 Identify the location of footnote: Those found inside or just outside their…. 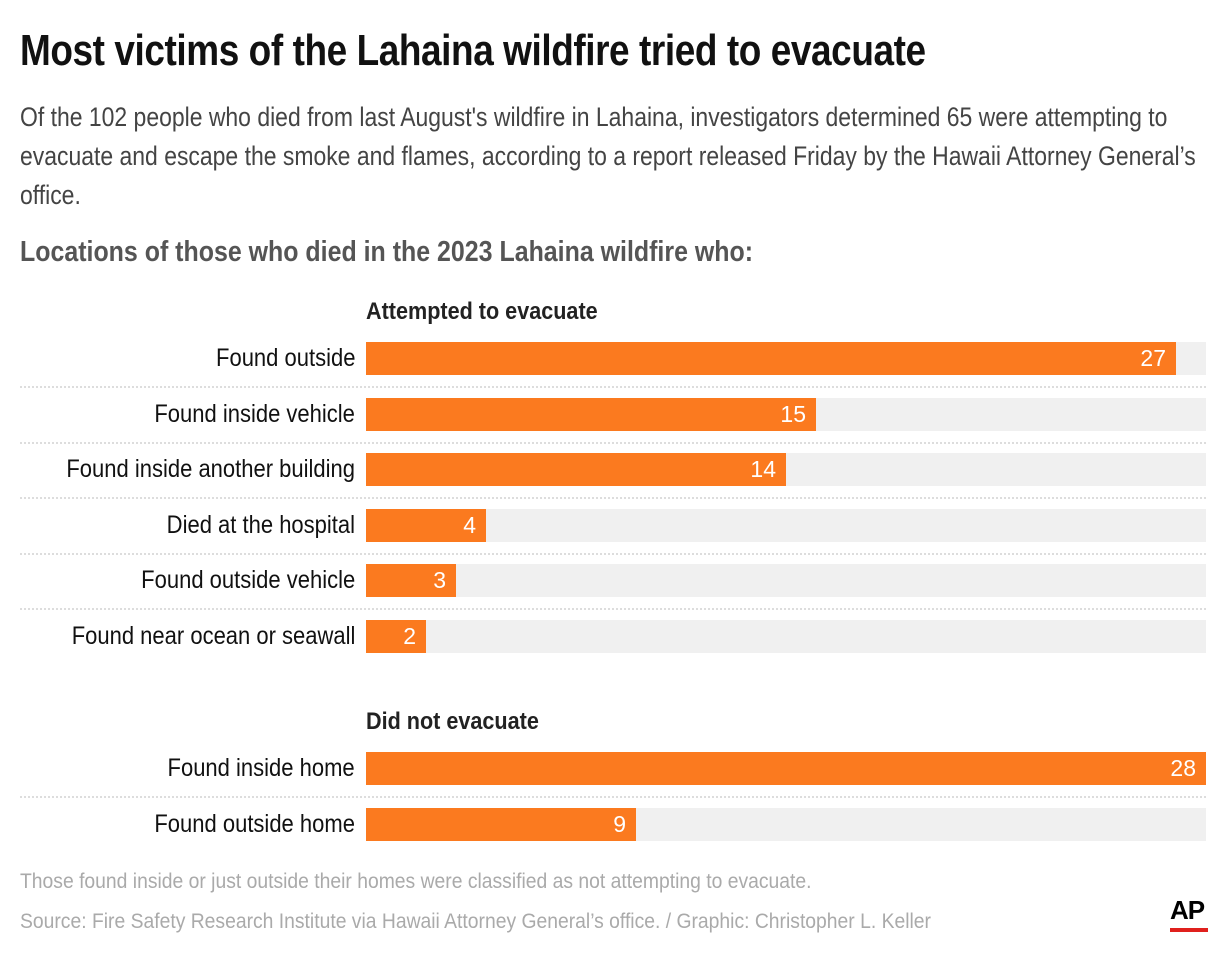
(416, 881).